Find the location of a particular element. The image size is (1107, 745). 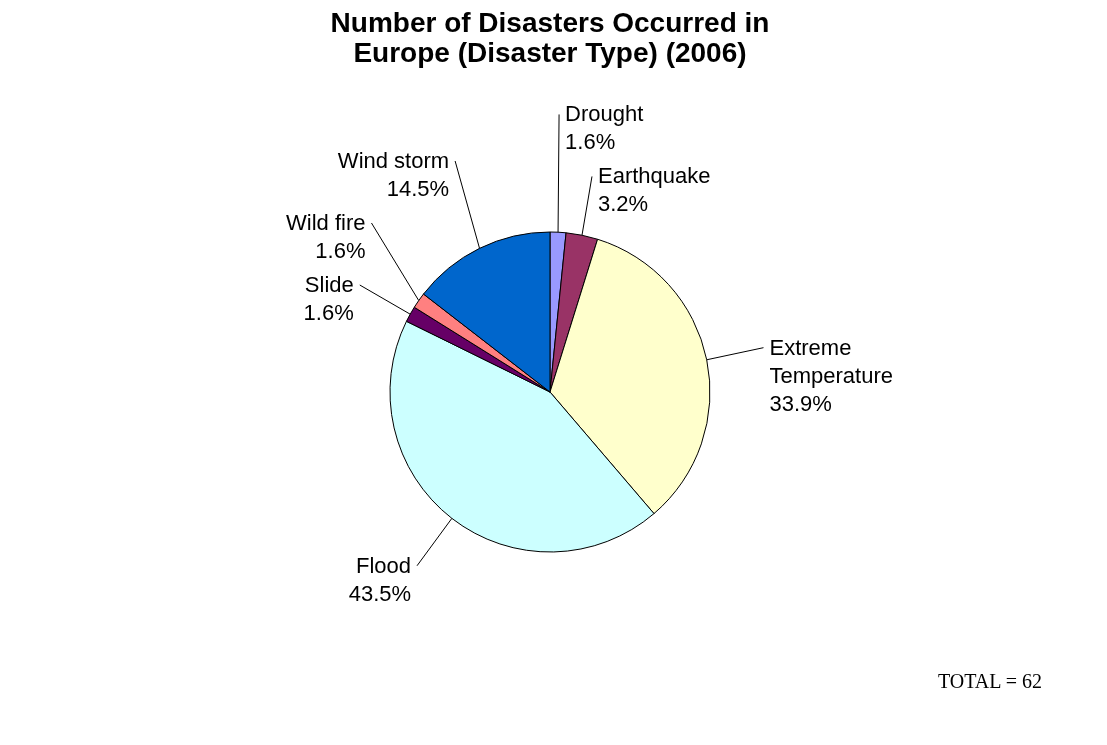

data-label: 3.2% is located at coordinates (623, 204).